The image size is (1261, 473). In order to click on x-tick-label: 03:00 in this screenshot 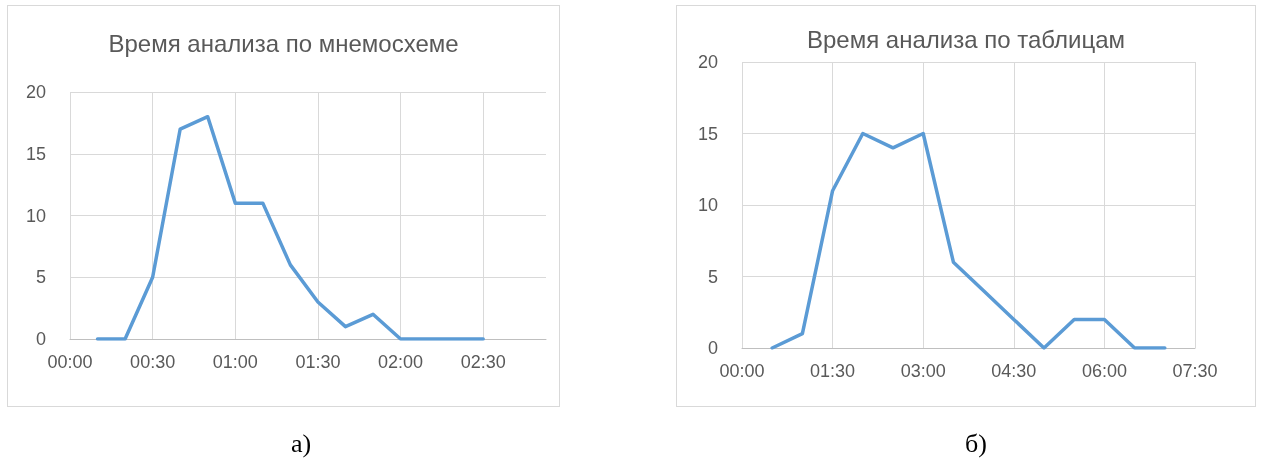, I will do `click(923, 371)`.